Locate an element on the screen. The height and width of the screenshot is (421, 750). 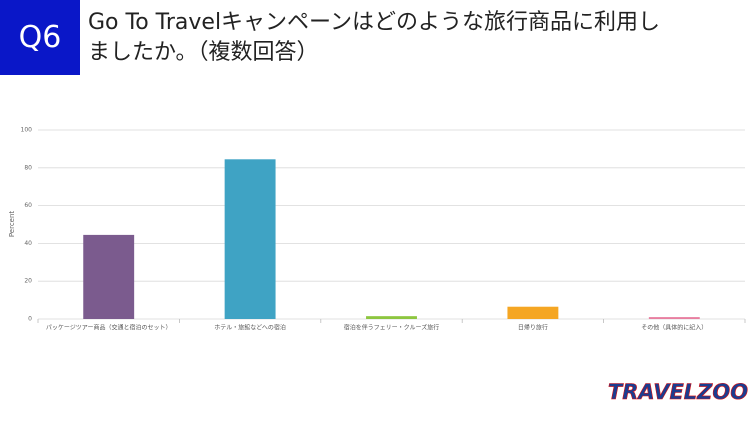
y-axis-label: Percent is located at coordinates (12, 224).